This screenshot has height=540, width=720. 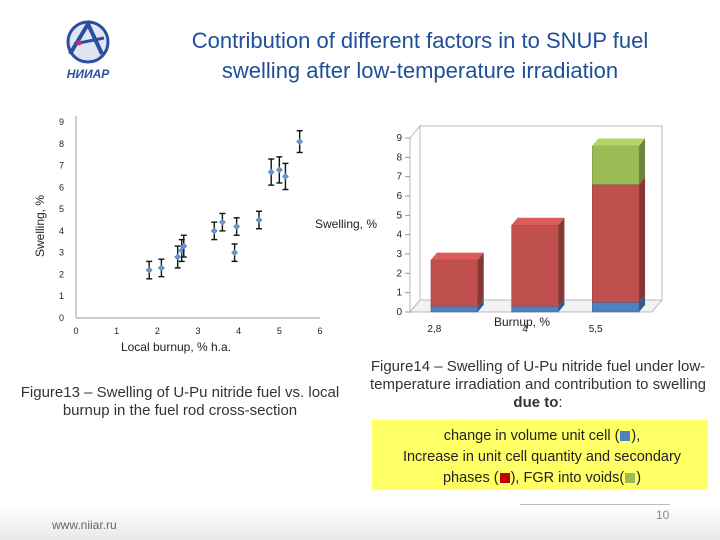 I want to click on legend-swatch-green, so click(x=630, y=478).